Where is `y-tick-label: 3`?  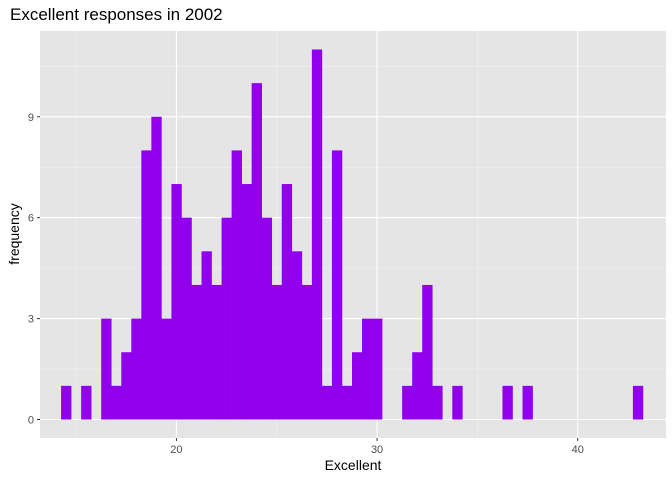
y-tick-label: 3 is located at coordinates (31, 320).